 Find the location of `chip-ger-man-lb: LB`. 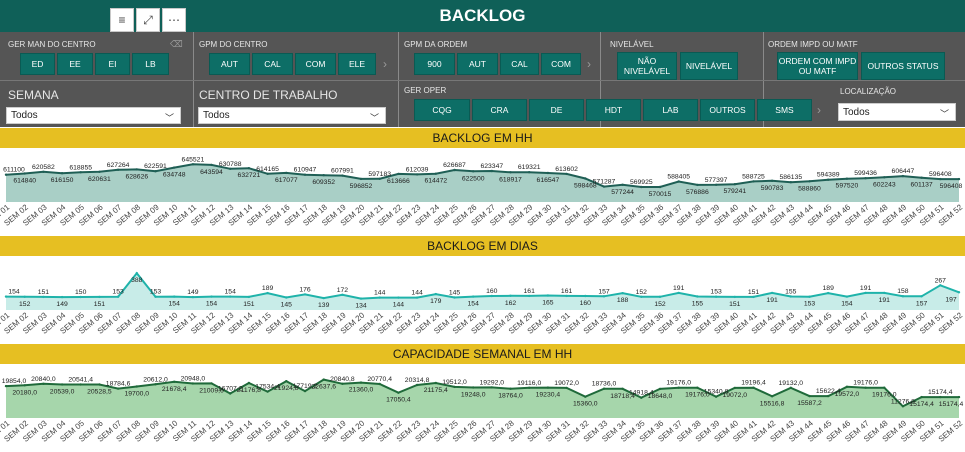

chip-ger-man-lb: LB is located at coordinates (150, 64).